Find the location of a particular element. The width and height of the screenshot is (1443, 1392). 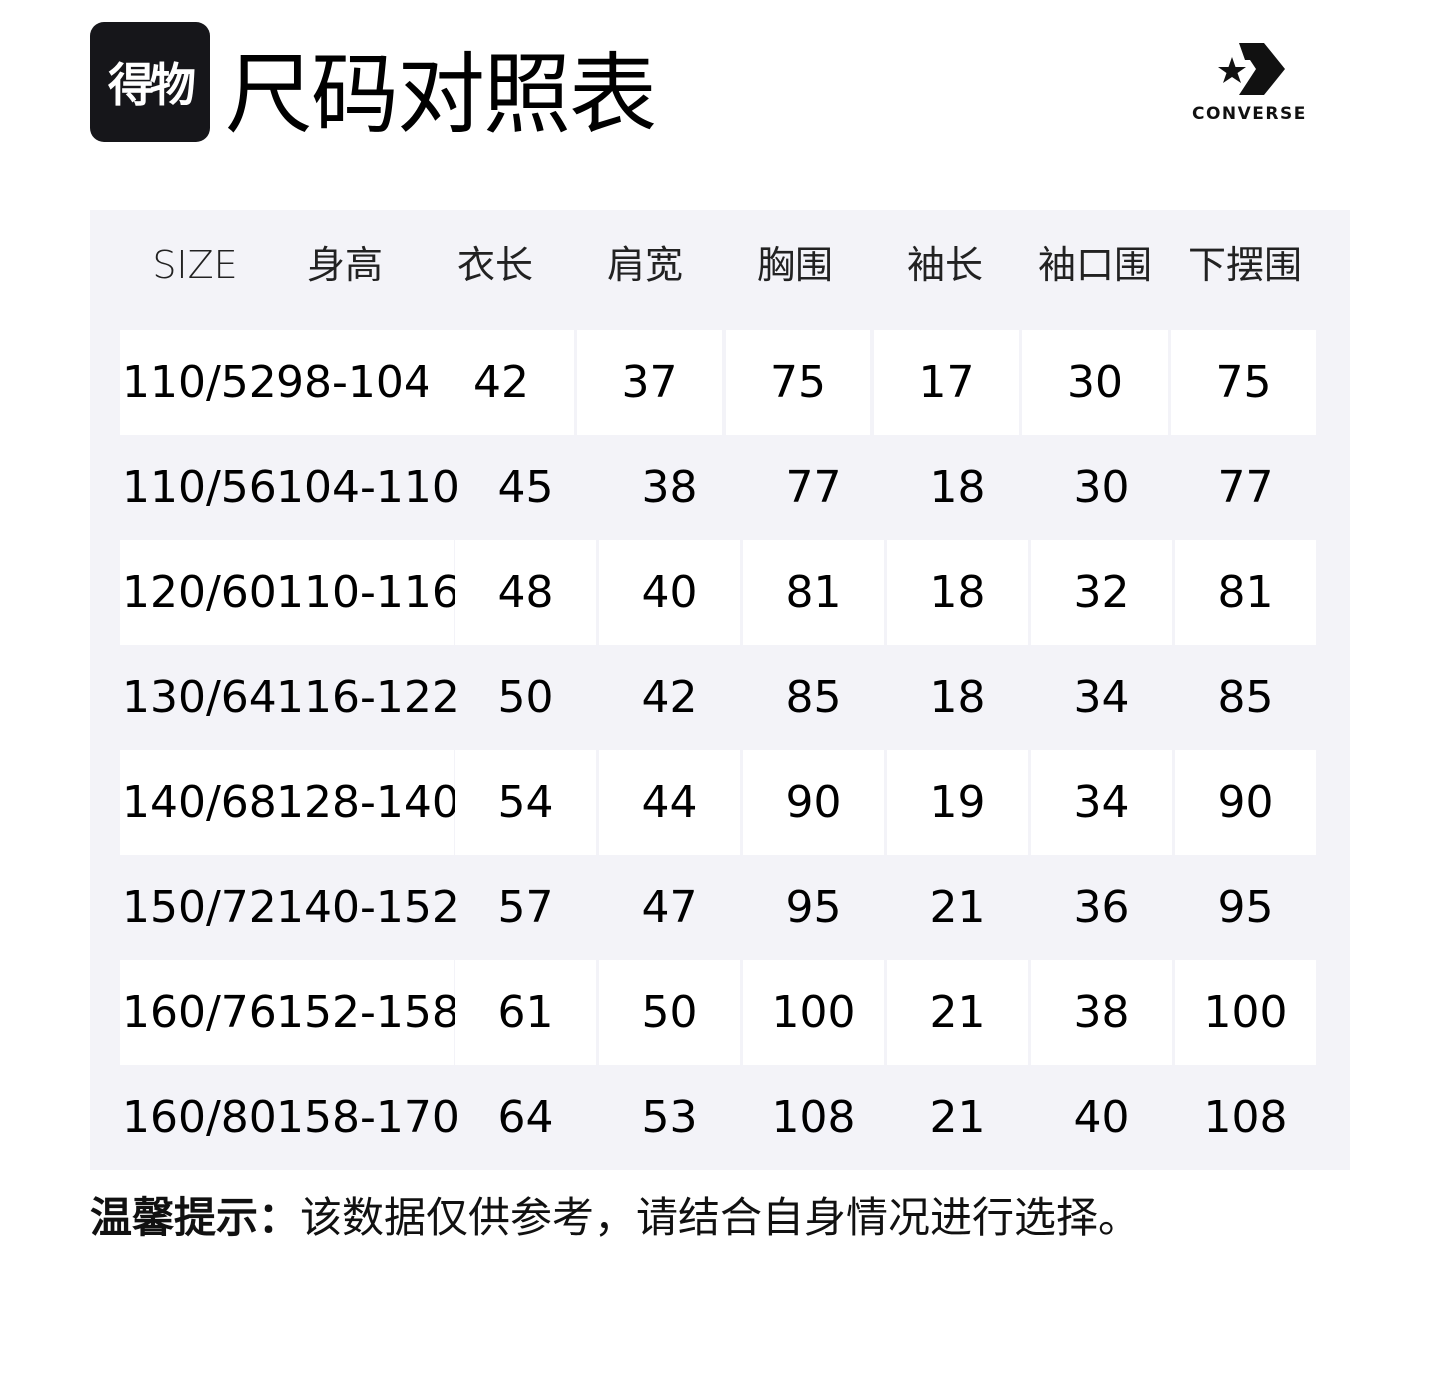

table-cell: 110/56 is located at coordinates (199, 487).